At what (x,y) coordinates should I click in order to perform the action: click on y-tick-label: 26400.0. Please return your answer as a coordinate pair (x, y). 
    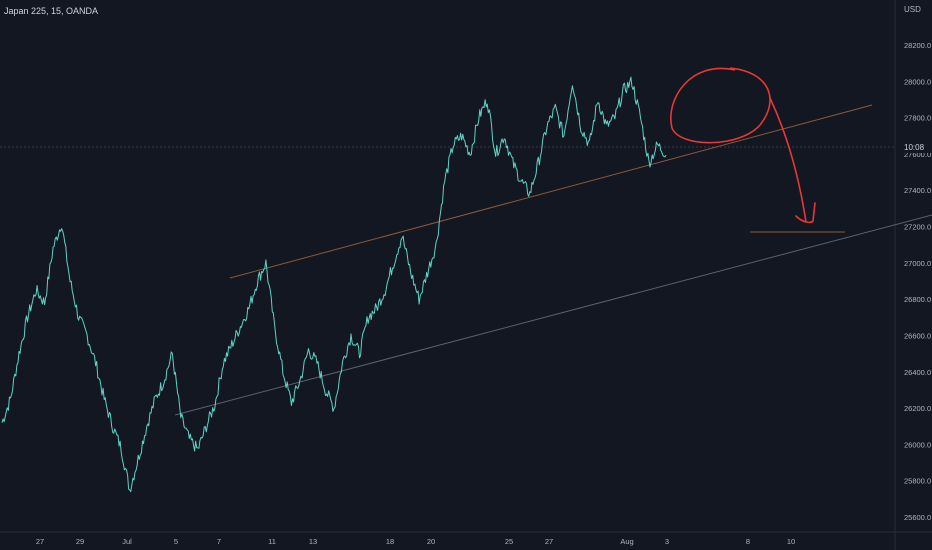
    Looking at the image, I should click on (917, 372).